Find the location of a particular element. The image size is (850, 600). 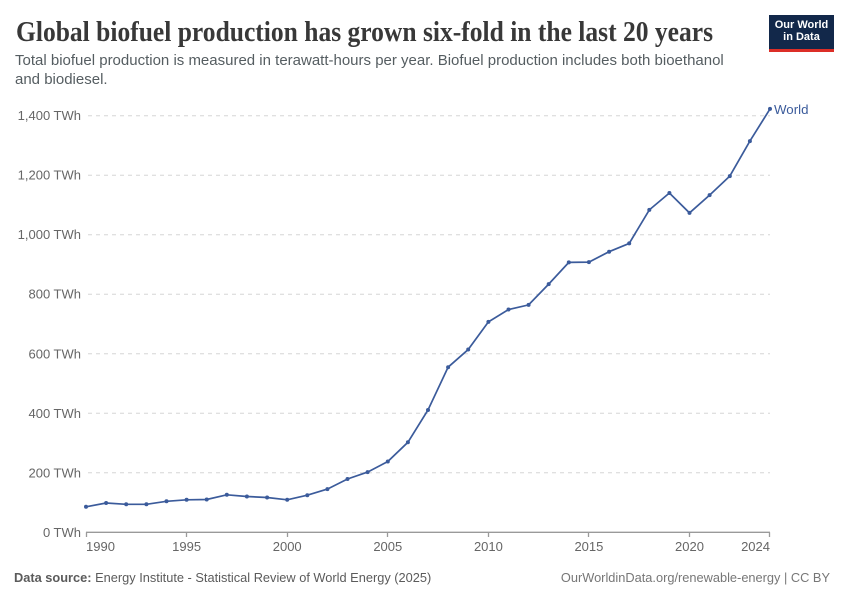

svg-text: 2010 is located at coordinates (488, 546).